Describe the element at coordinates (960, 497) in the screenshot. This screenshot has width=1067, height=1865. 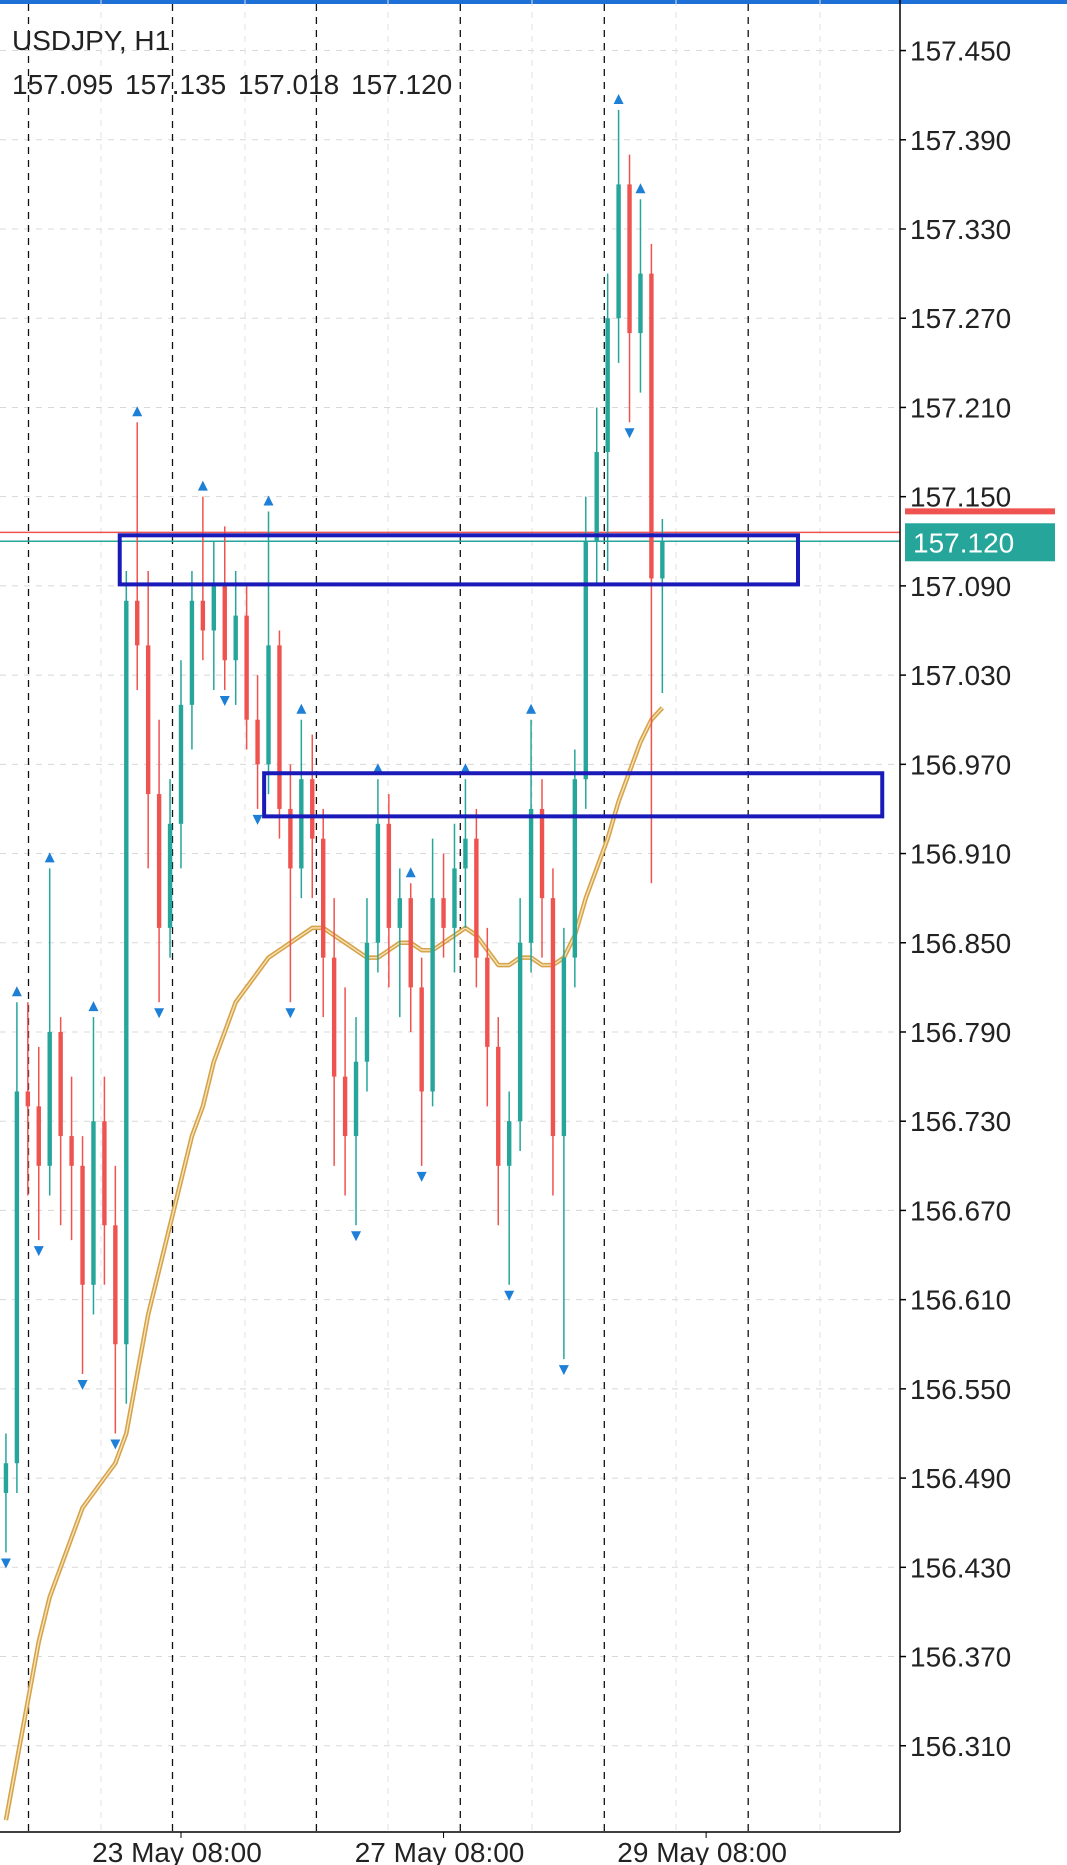
I see `y-tick-label: 157.150` at that location.